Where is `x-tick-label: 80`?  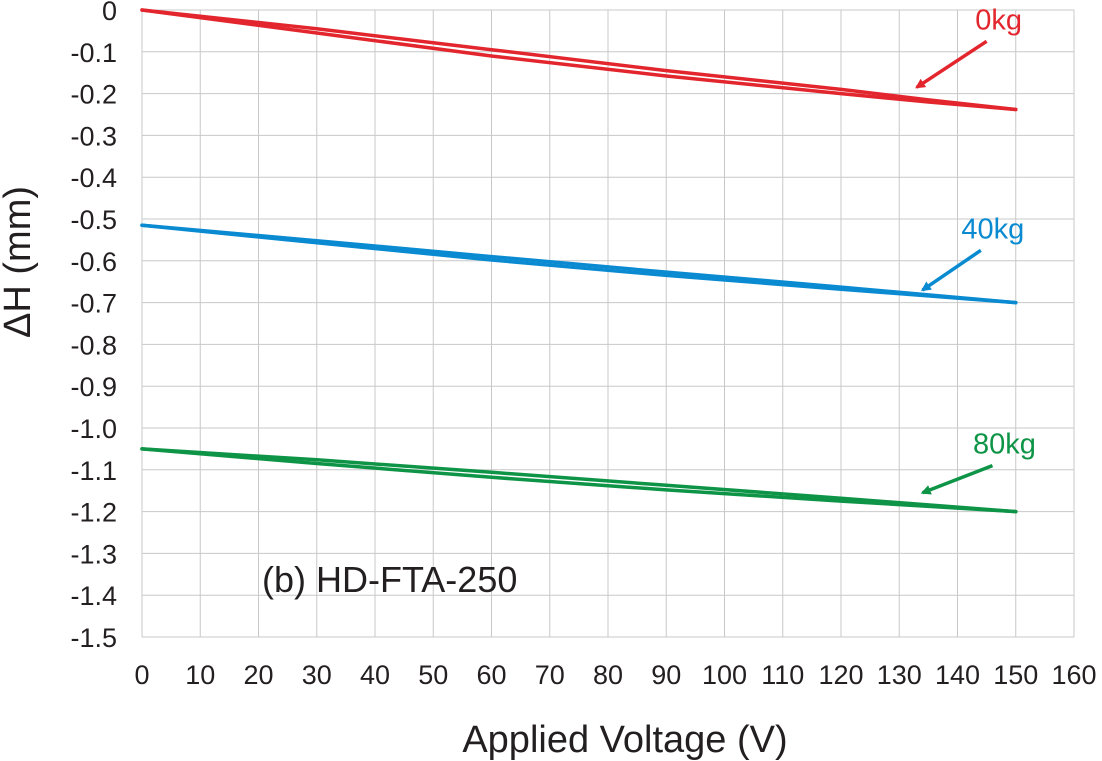 x-tick-label: 80 is located at coordinates (608, 675).